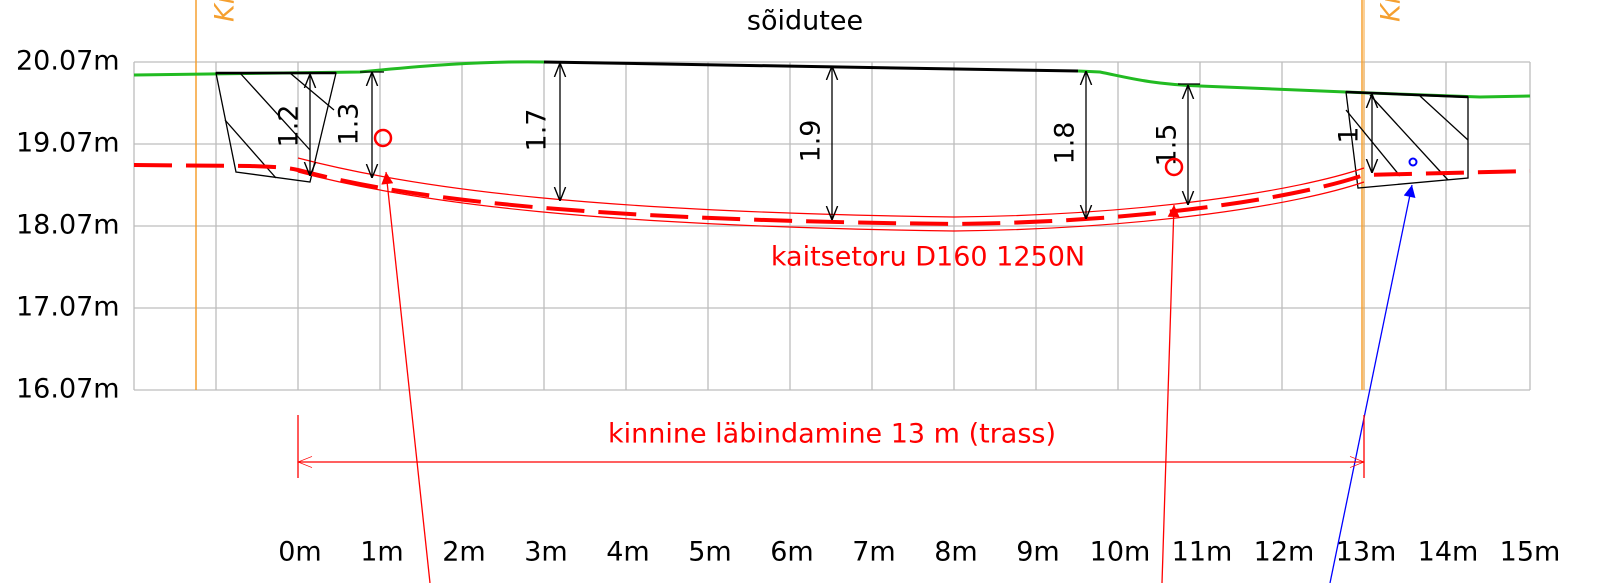 The height and width of the screenshot is (583, 1605). I want to click on depth-label: 1.3, so click(349, 124).